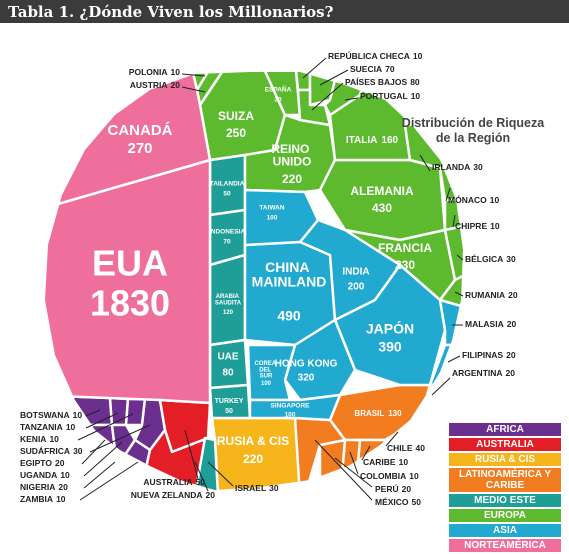 The height and width of the screenshot is (554, 569). I want to click on country-name: COREA DEL SUR, so click(265, 370).